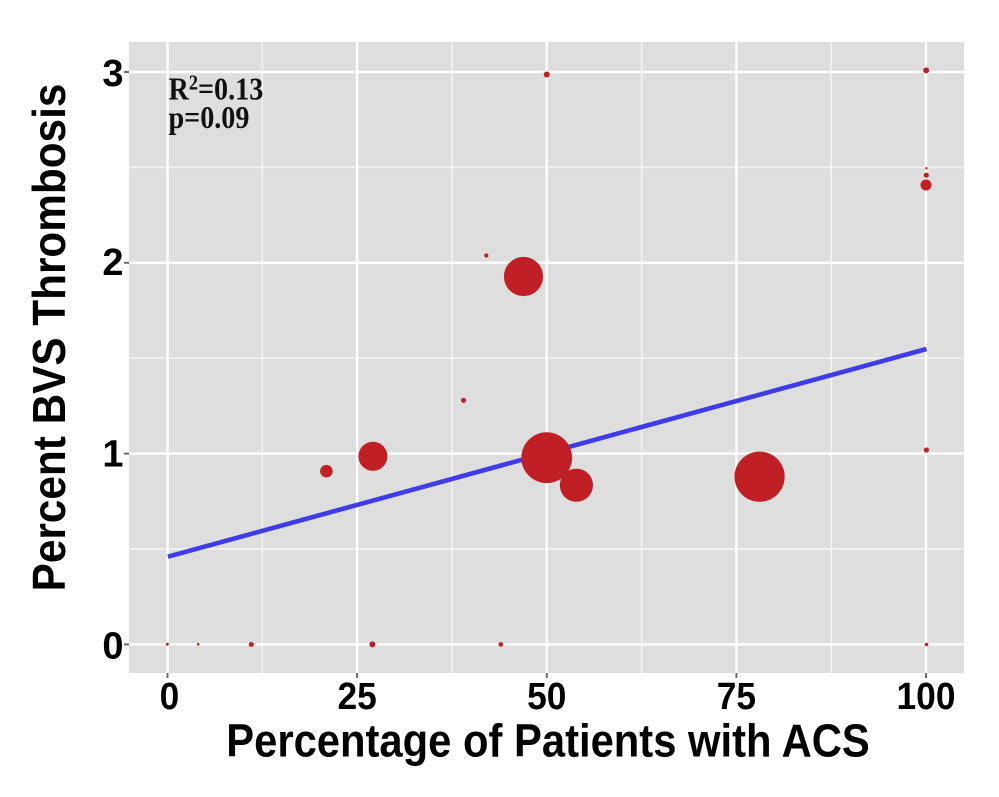  Describe the element at coordinates (216, 89) in the screenshot. I see `svg-text: R2=0.13` at that location.